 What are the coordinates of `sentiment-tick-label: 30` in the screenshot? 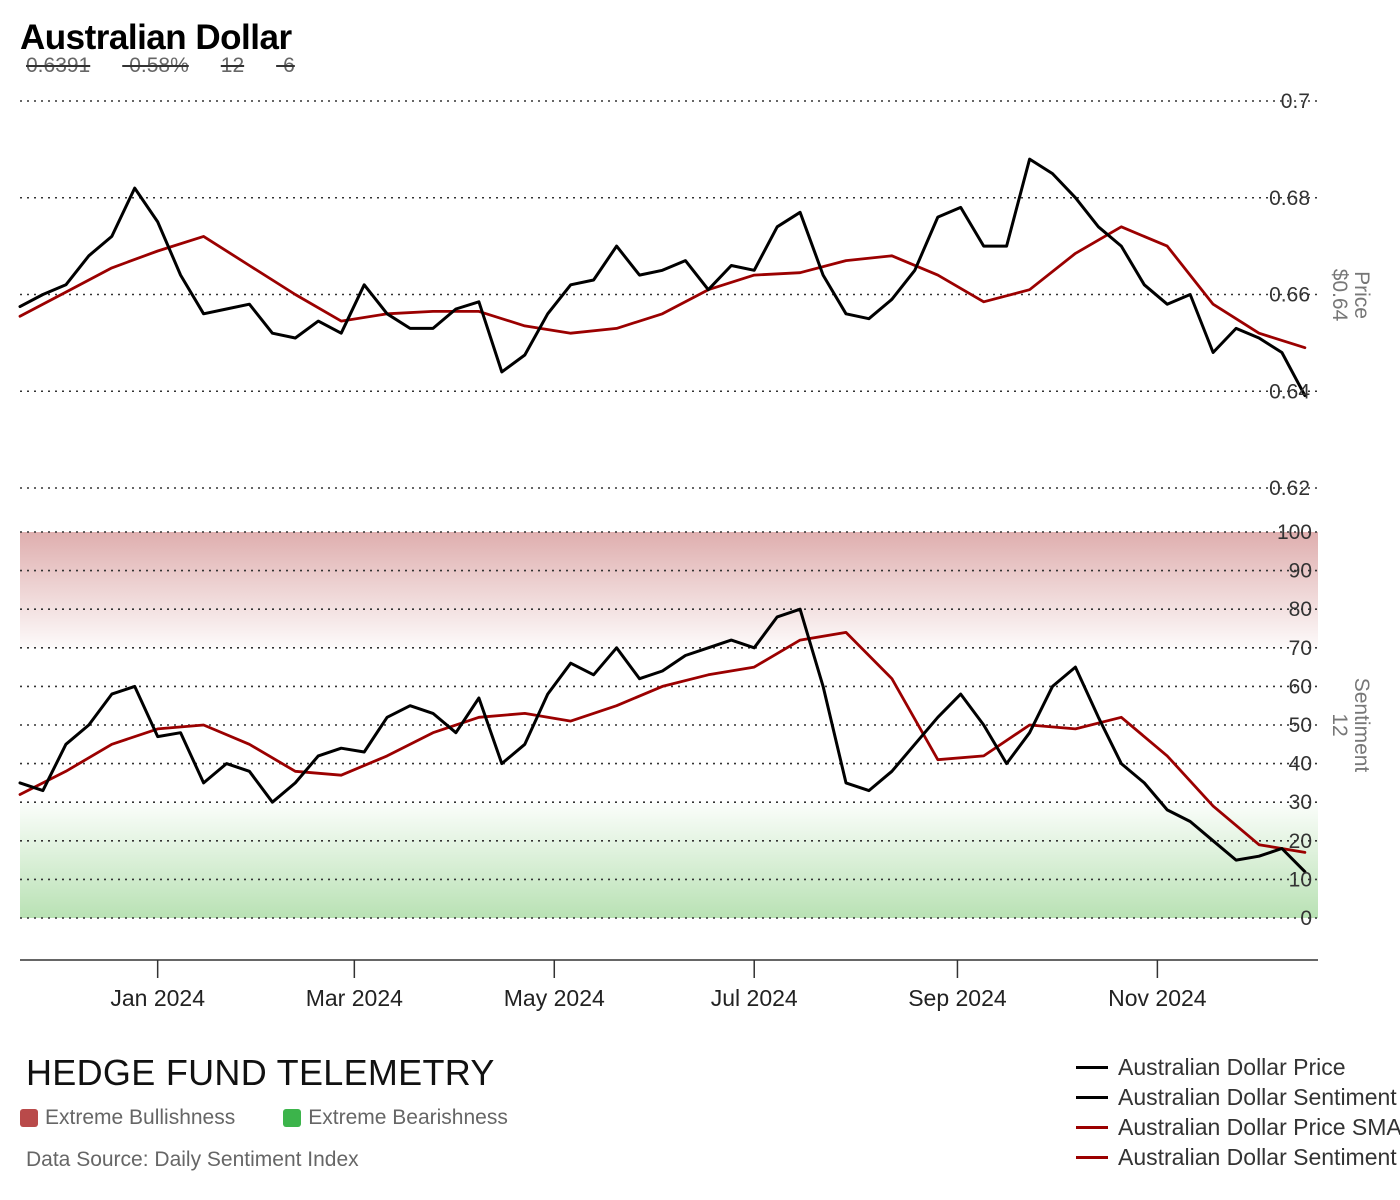 It's located at (1300, 802).